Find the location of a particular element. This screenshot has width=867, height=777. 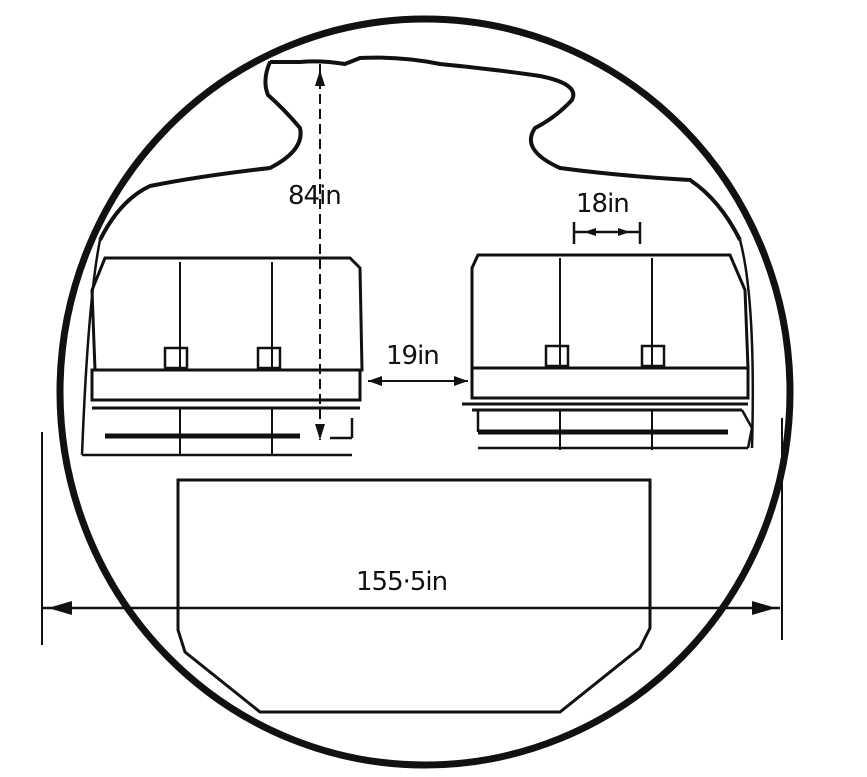

aisle-width-label: 19in is located at coordinates (412, 356).